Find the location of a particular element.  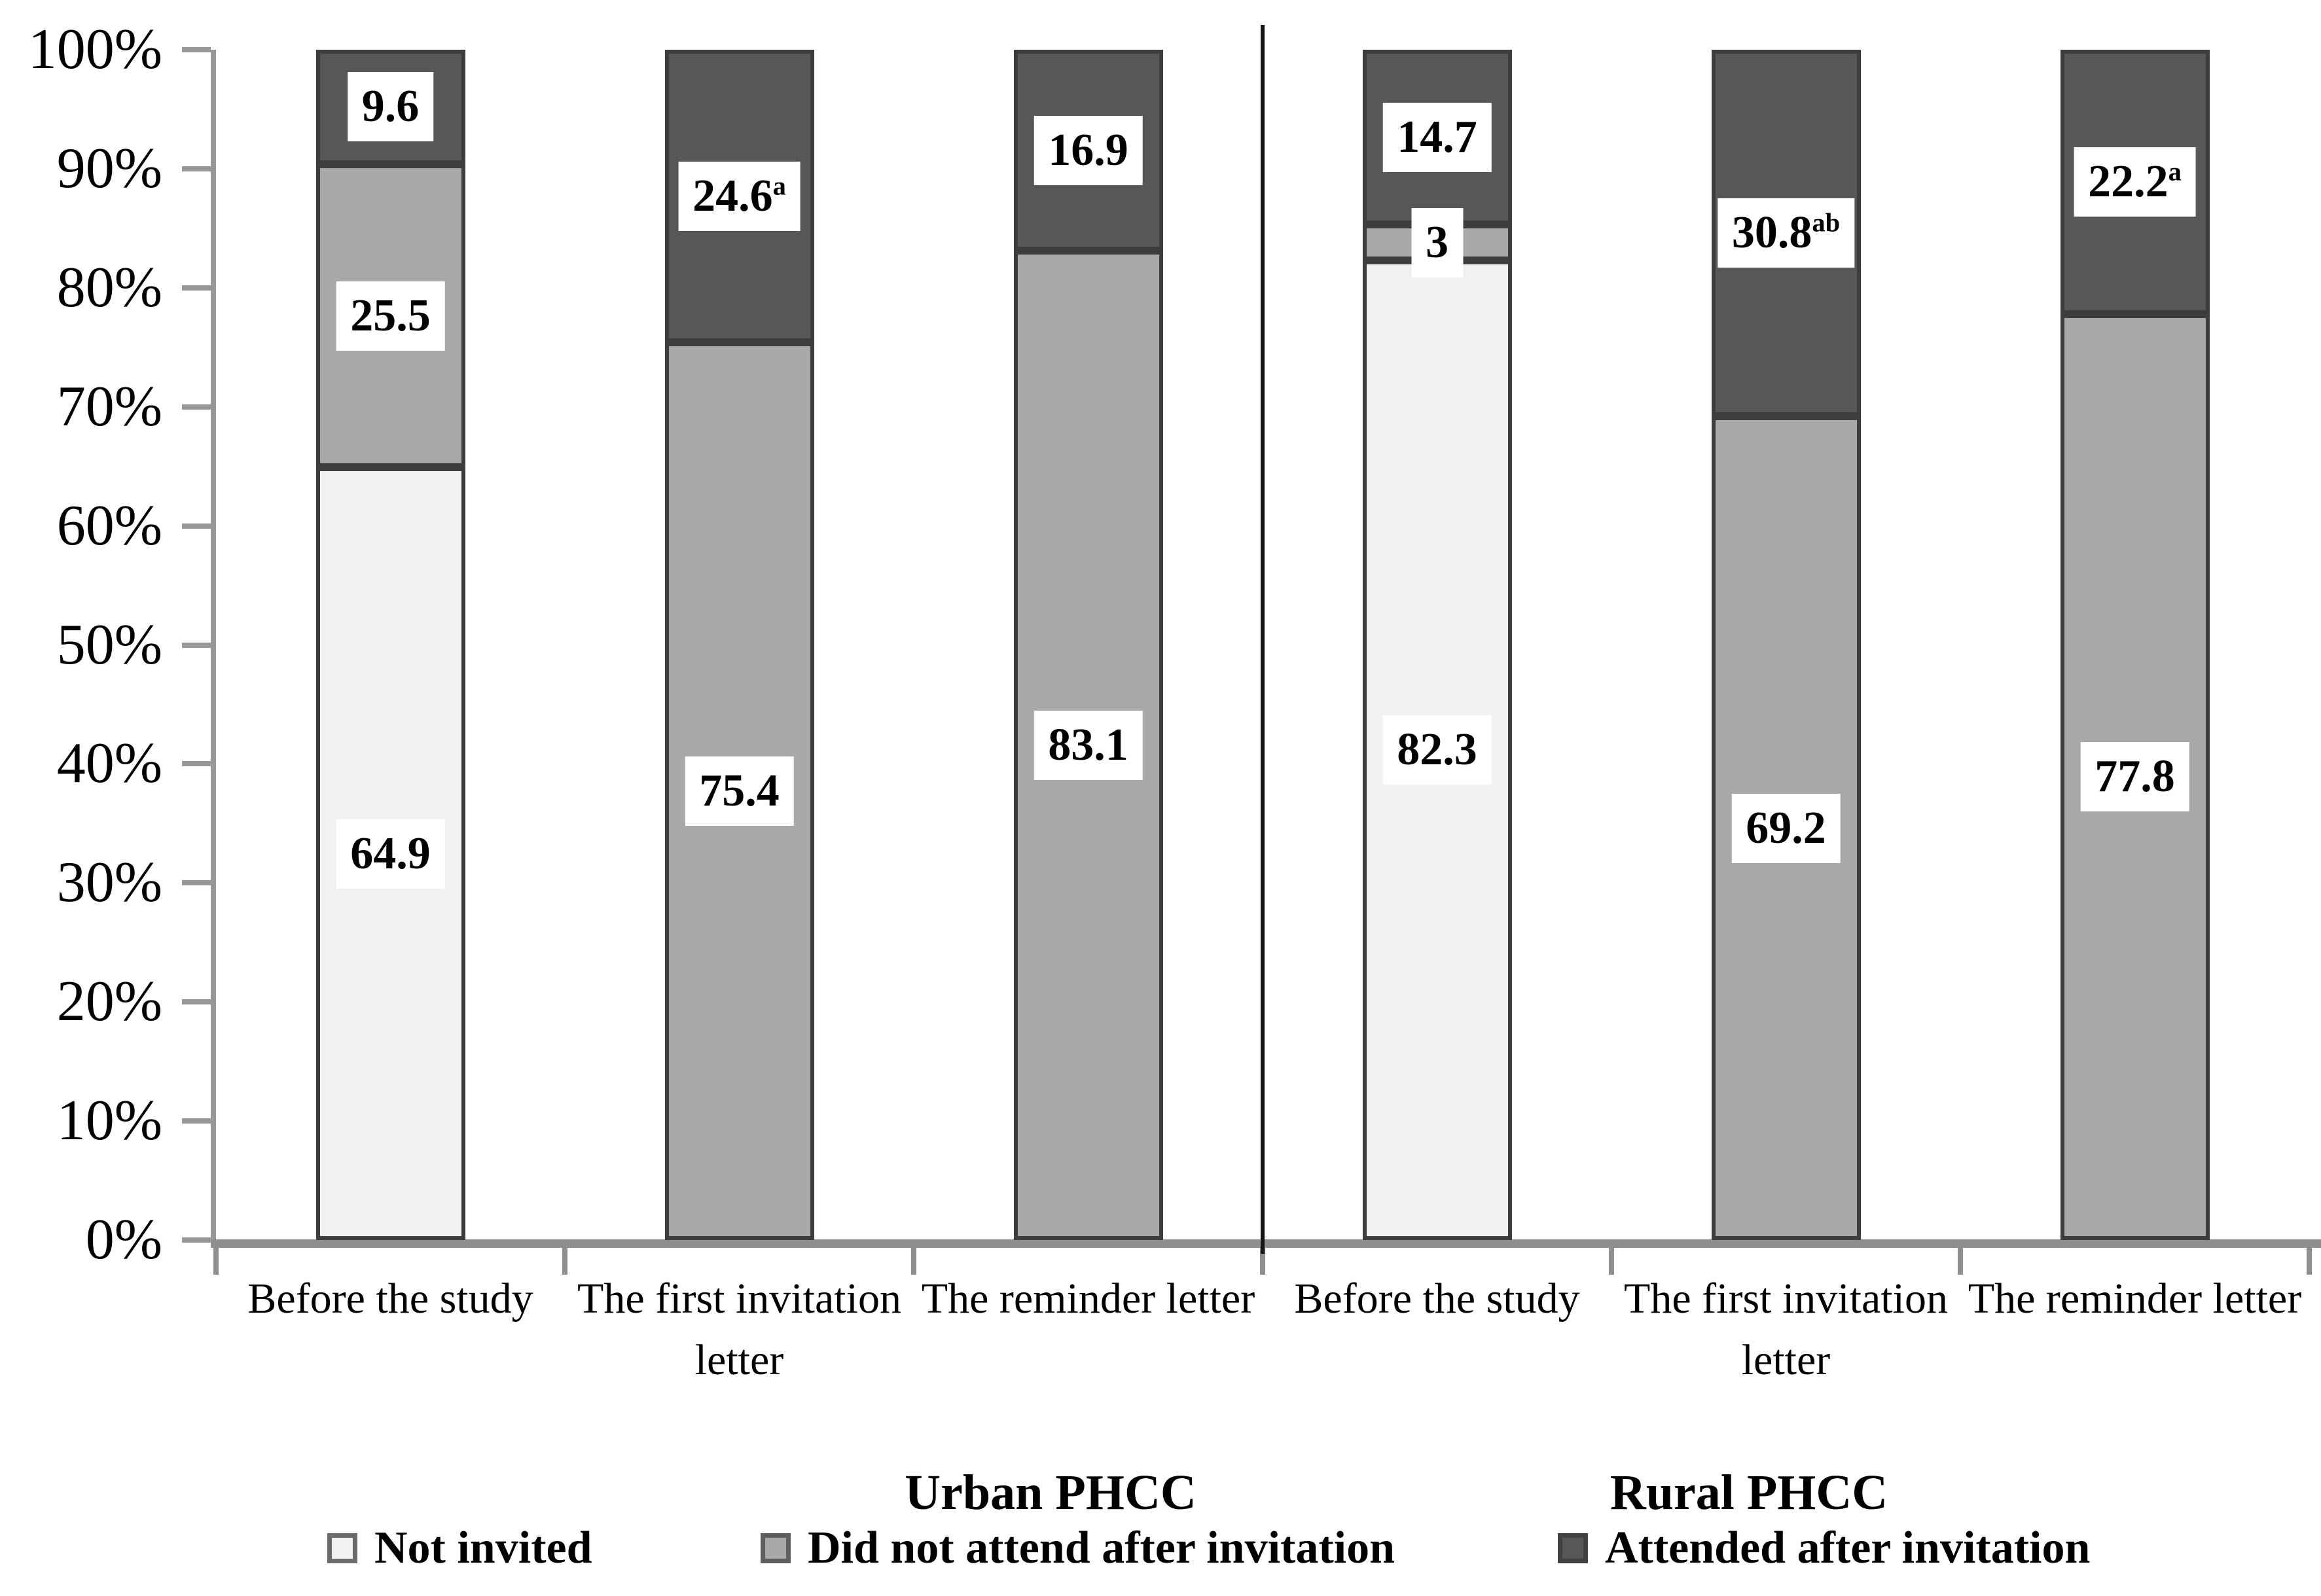

bar-segment-label: 30.8ab is located at coordinates (1786, 233).